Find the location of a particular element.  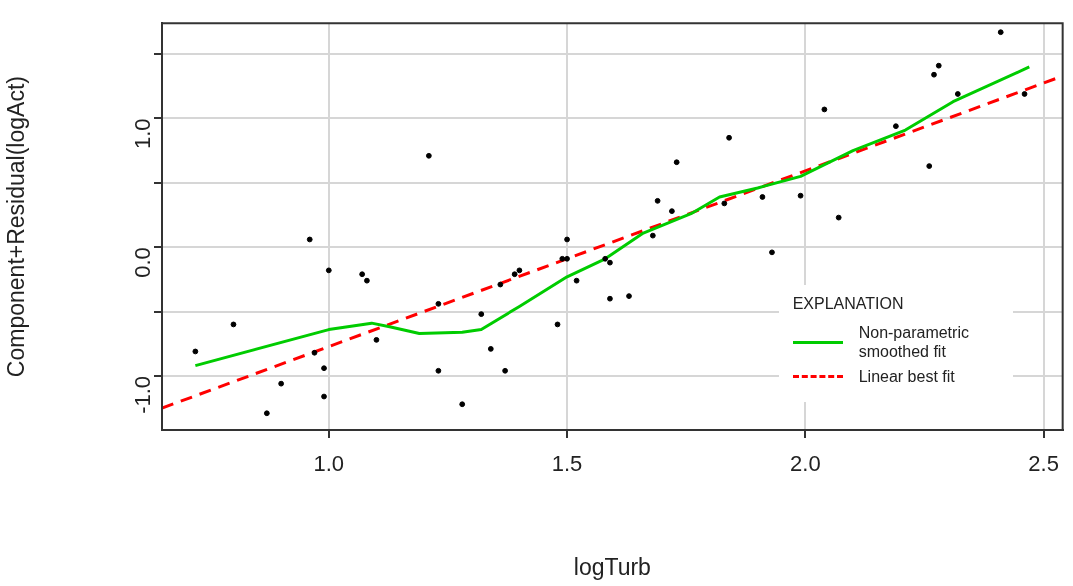

legend-title: EXPLANATION is located at coordinates (848, 304).